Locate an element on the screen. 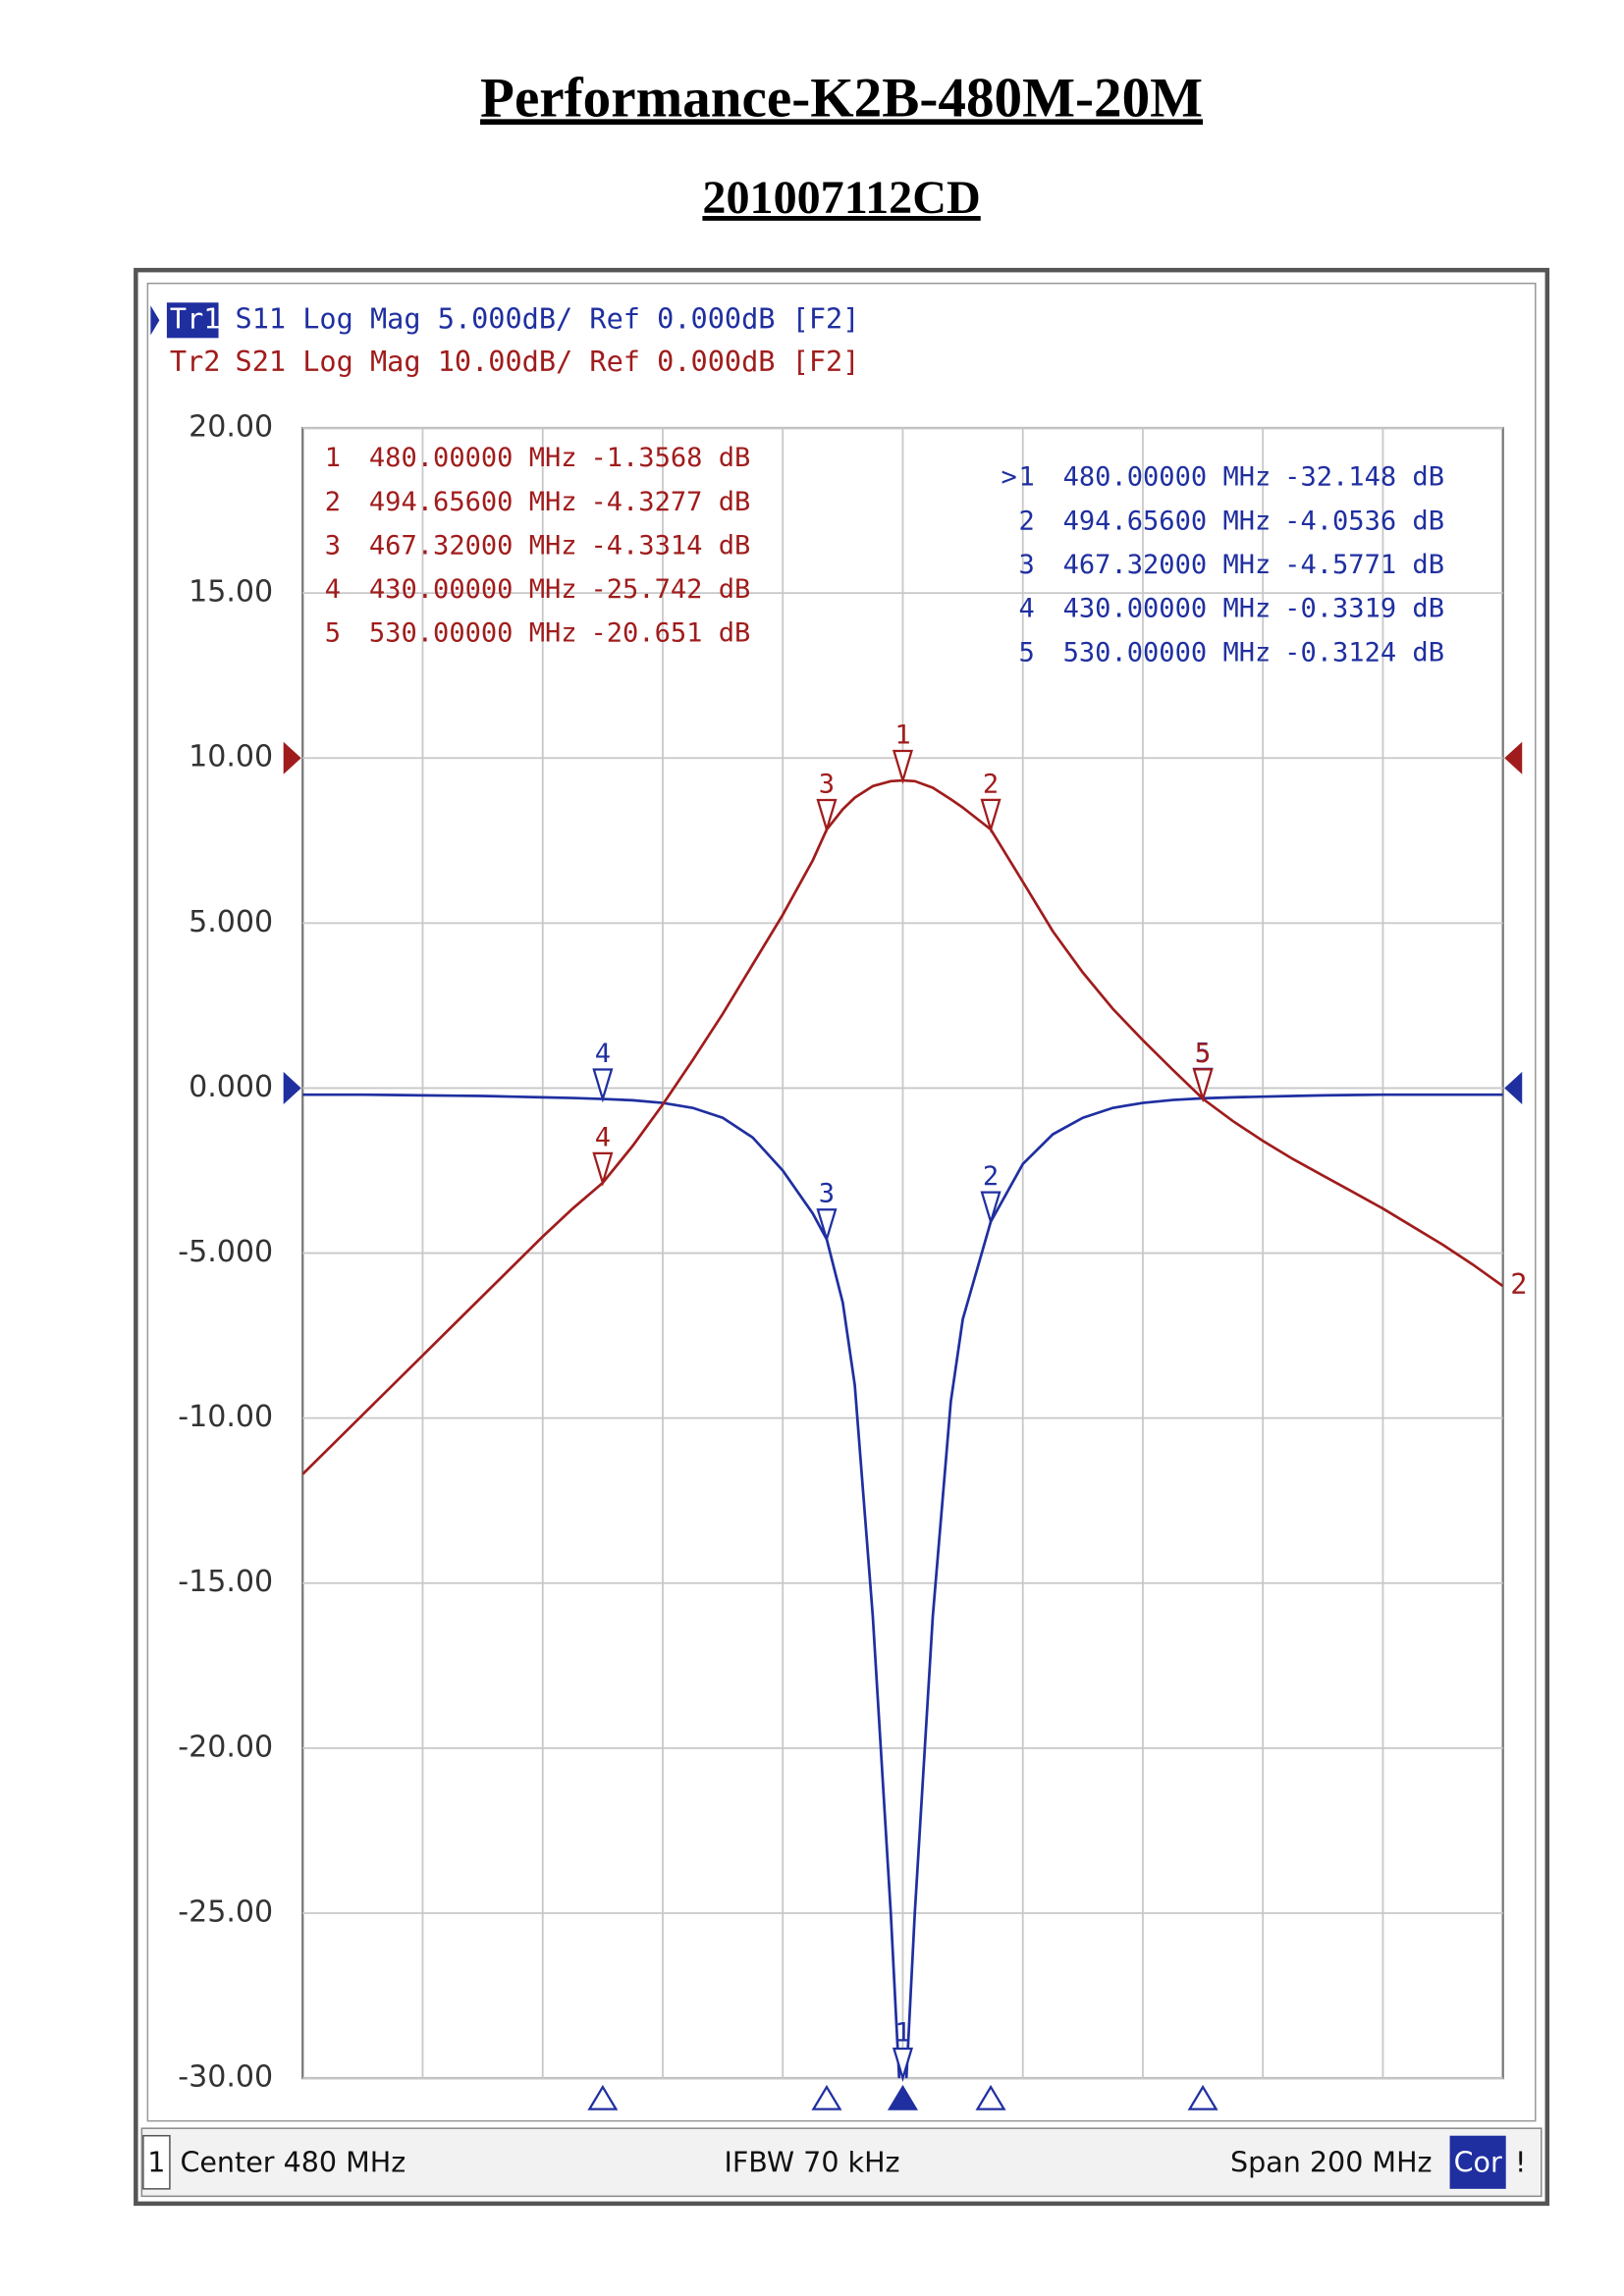 The image size is (1624, 2296). marker-value: -20.651 dB is located at coordinates (670, 633).